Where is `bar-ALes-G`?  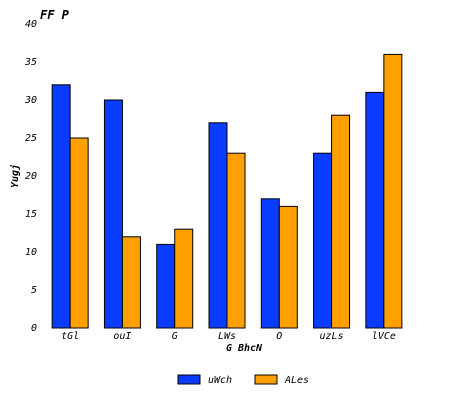 bar-ALes-G is located at coordinates (184, 278).